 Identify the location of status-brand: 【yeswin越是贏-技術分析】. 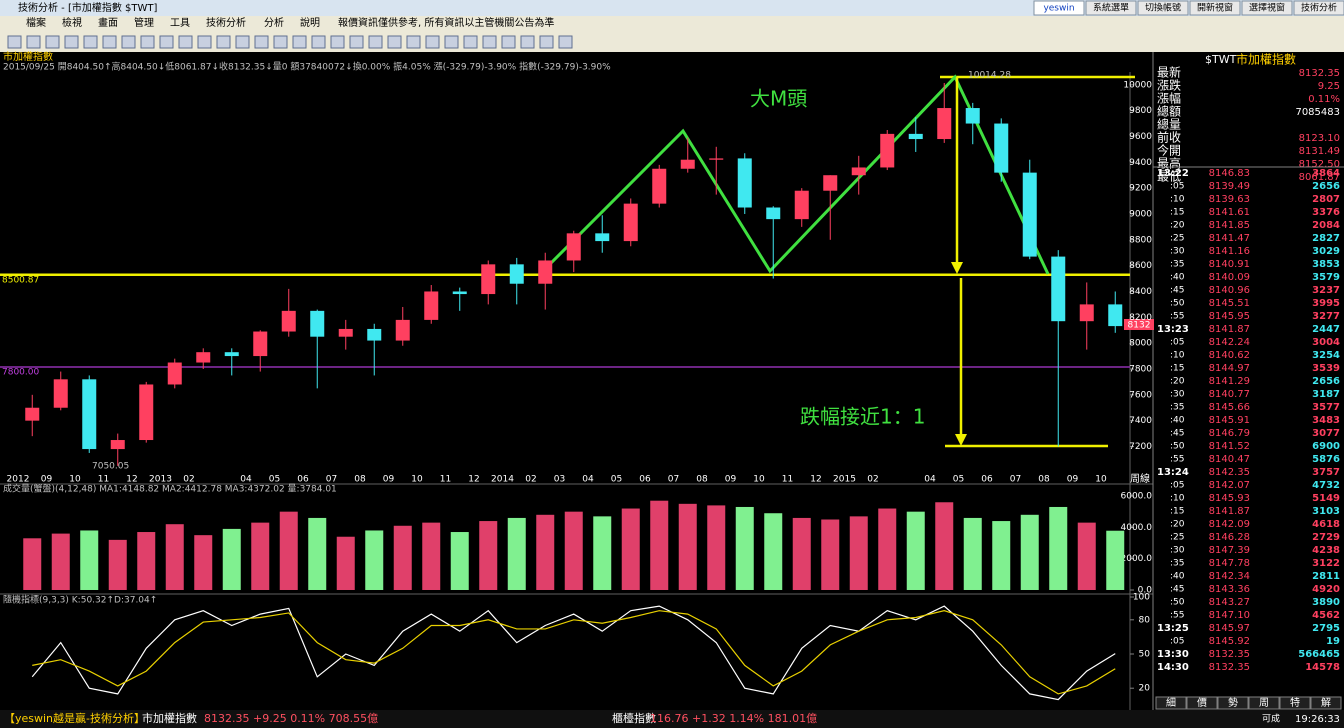
(74, 718).